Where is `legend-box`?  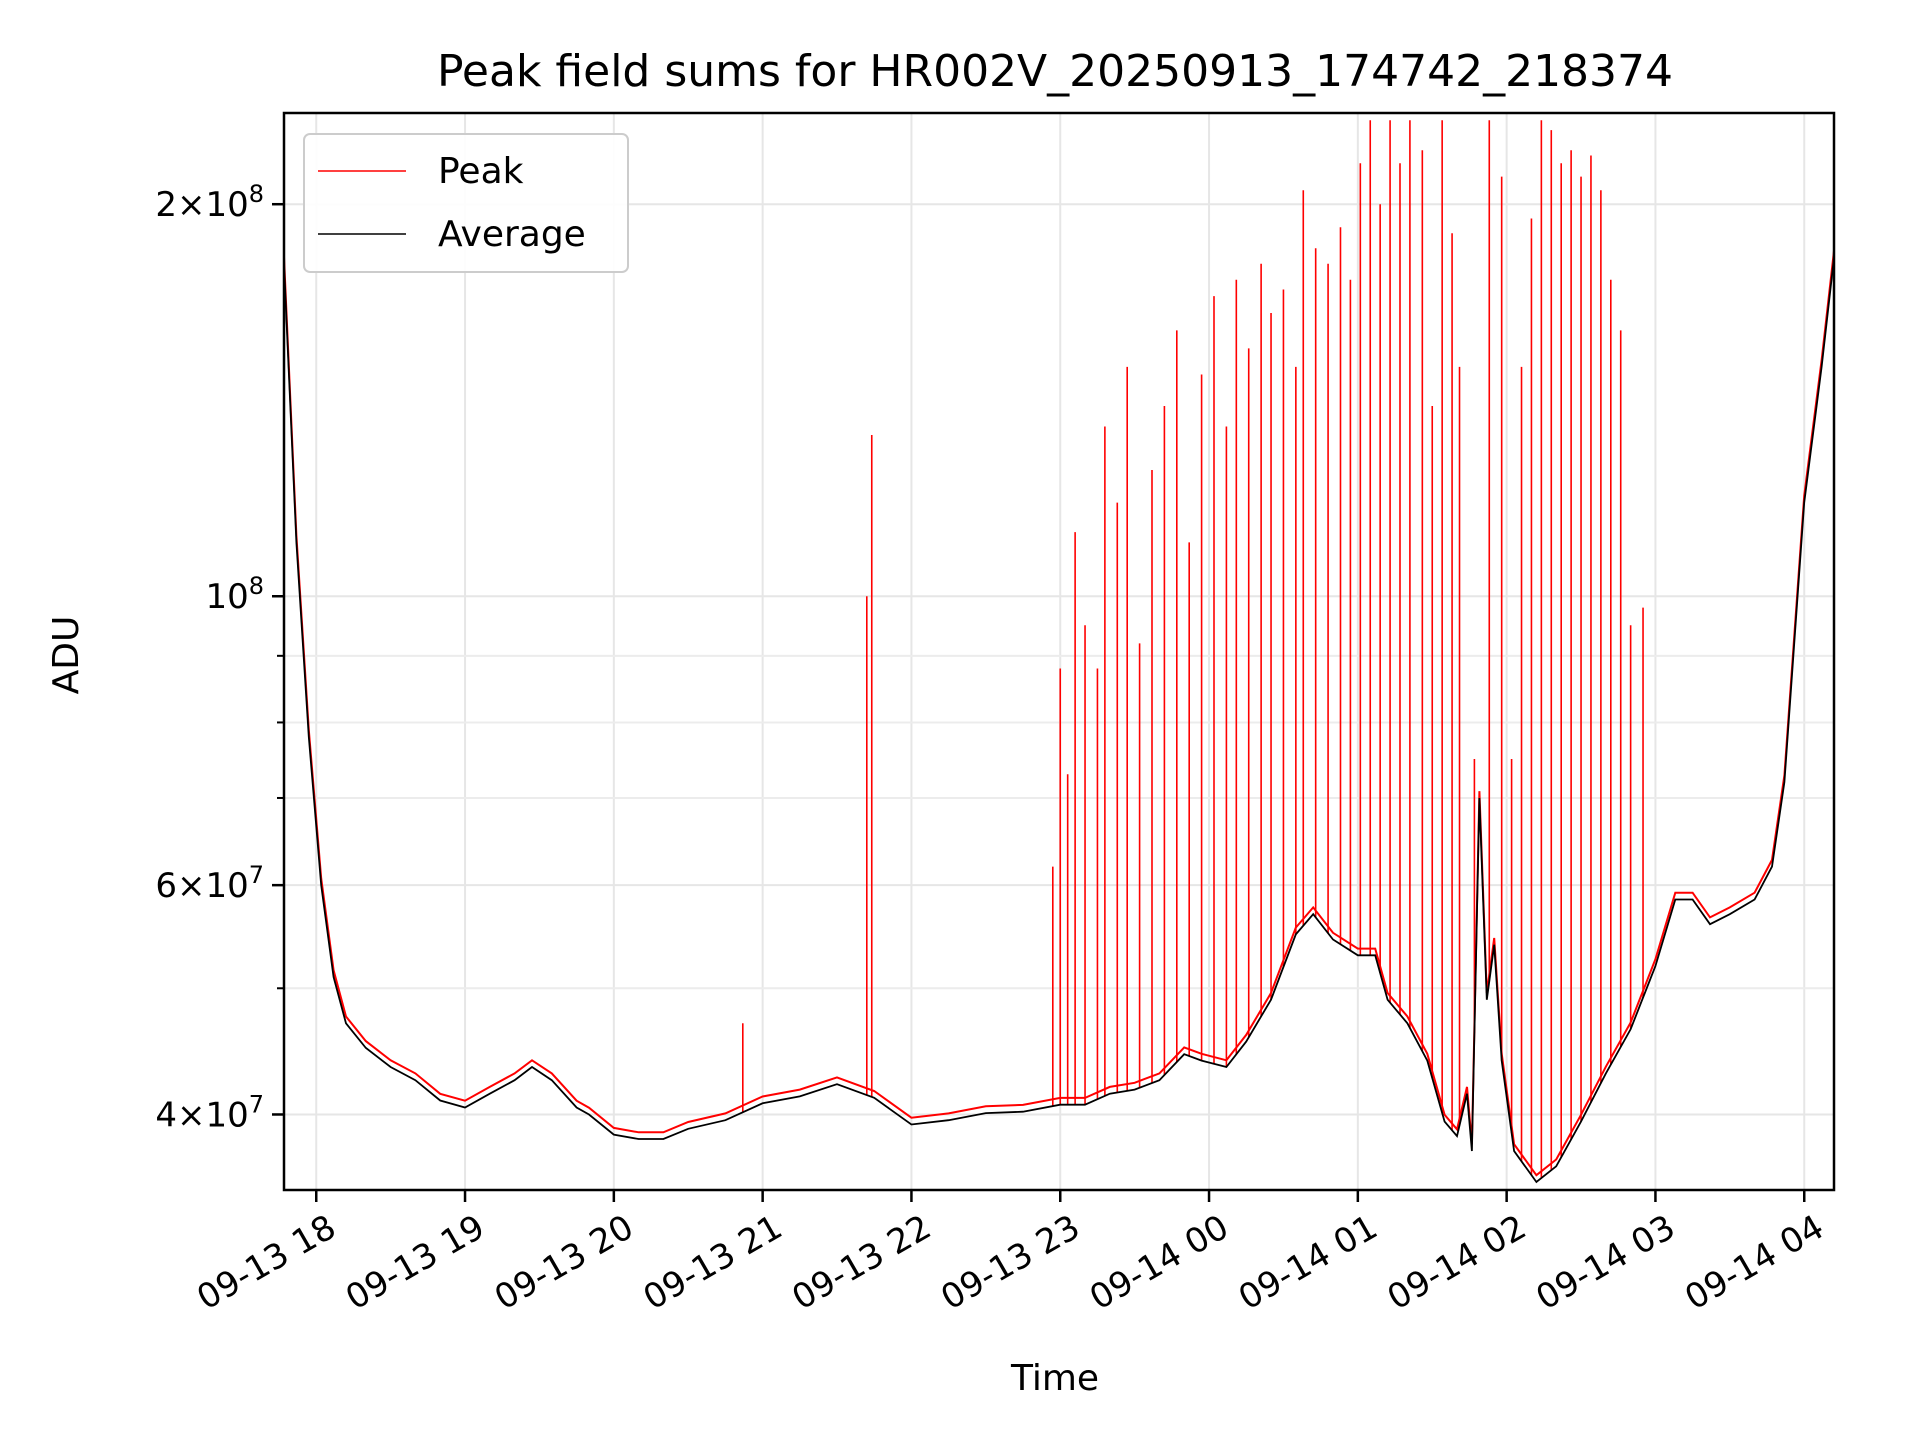
legend-box is located at coordinates (466, 203).